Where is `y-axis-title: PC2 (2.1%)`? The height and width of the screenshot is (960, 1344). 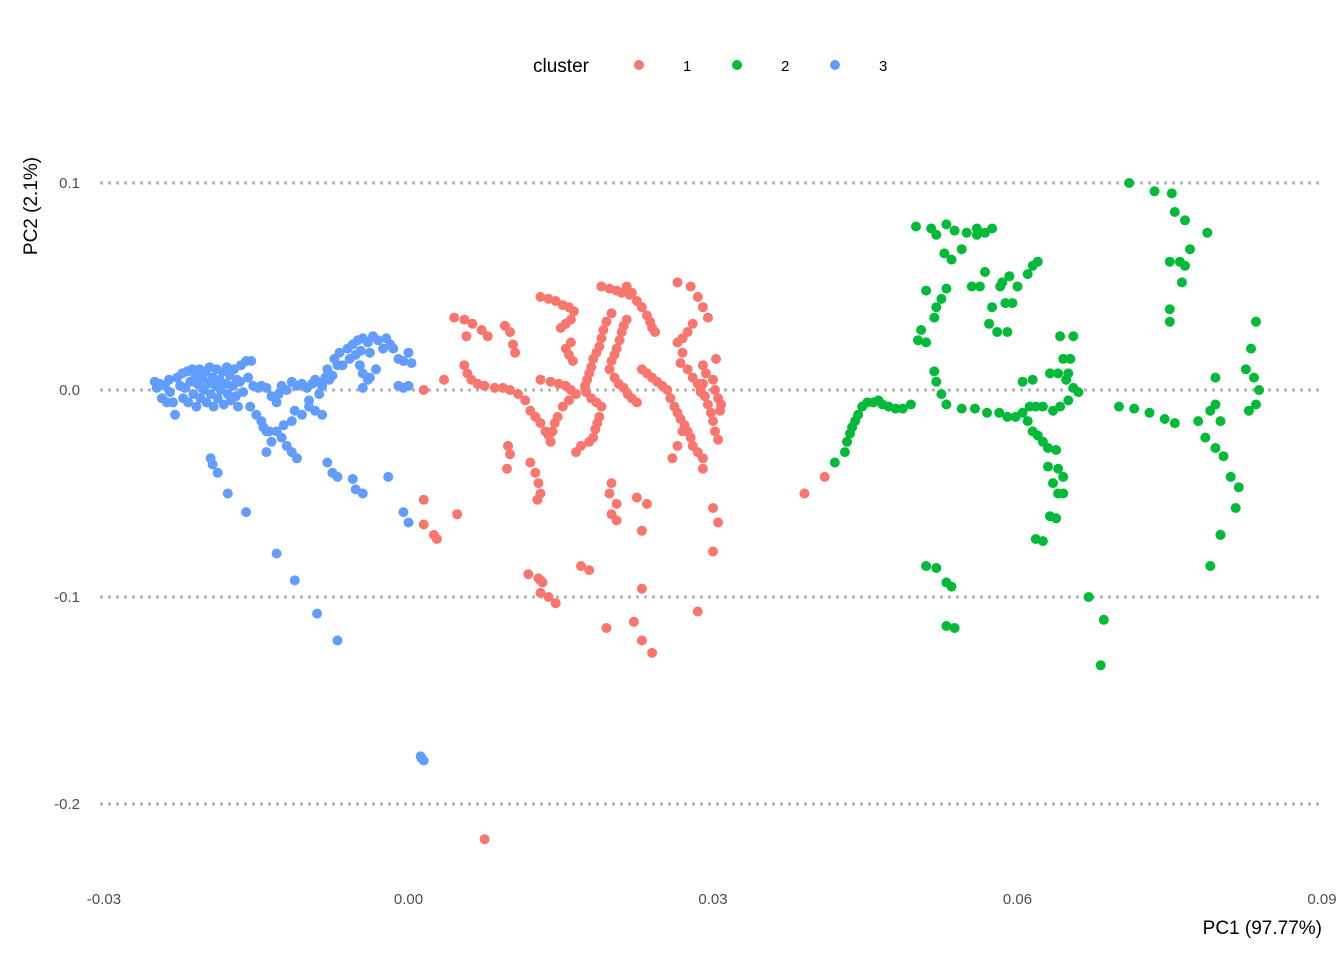 y-axis-title: PC2 (2.1%) is located at coordinates (31, 206).